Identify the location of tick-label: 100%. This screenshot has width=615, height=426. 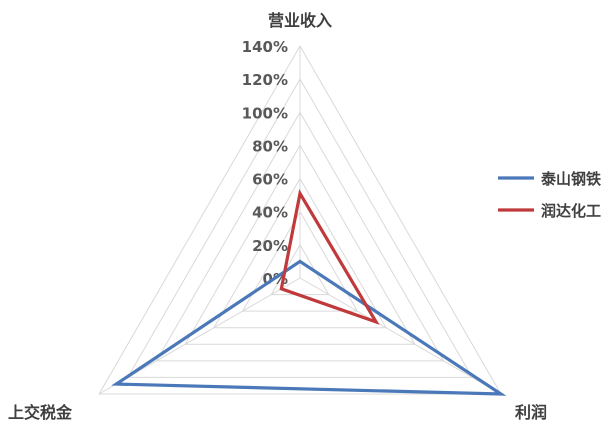
(265, 113).